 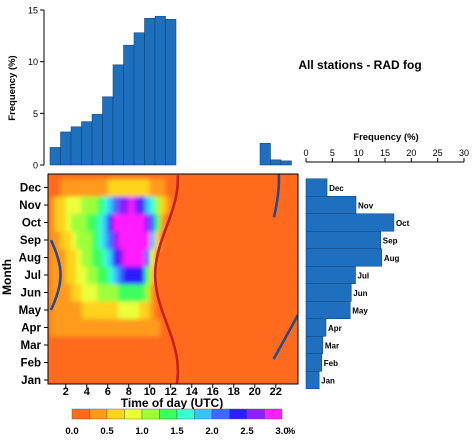 I want to click on colorbar-ticks: 0.0 0.5 1.0 1.5 2.0 2.5 3.0, so click(x=176, y=431).